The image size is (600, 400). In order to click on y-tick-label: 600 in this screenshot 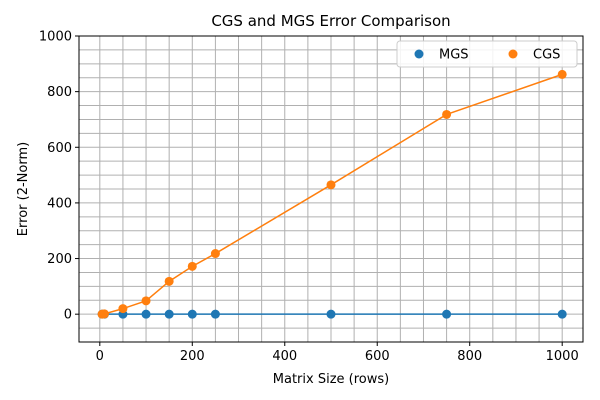, I will do `click(59, 148)`.